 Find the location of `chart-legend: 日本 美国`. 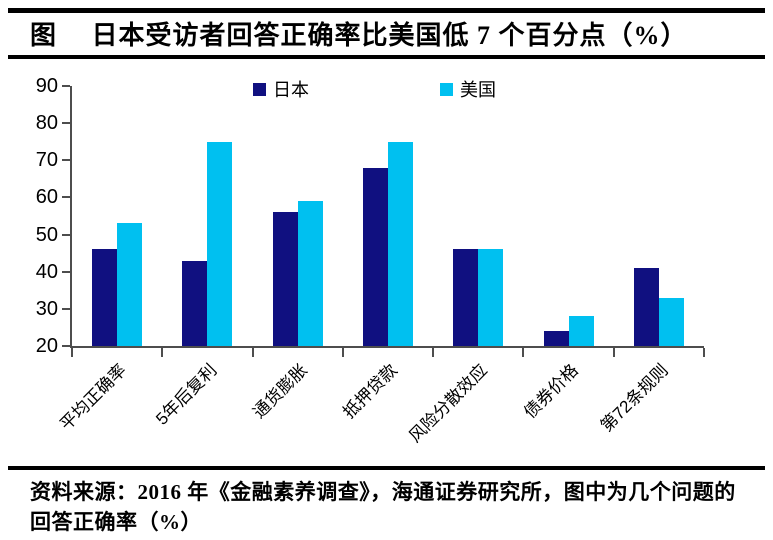

chart-legend: 日本 美国 is located at coordinates (386, 88).